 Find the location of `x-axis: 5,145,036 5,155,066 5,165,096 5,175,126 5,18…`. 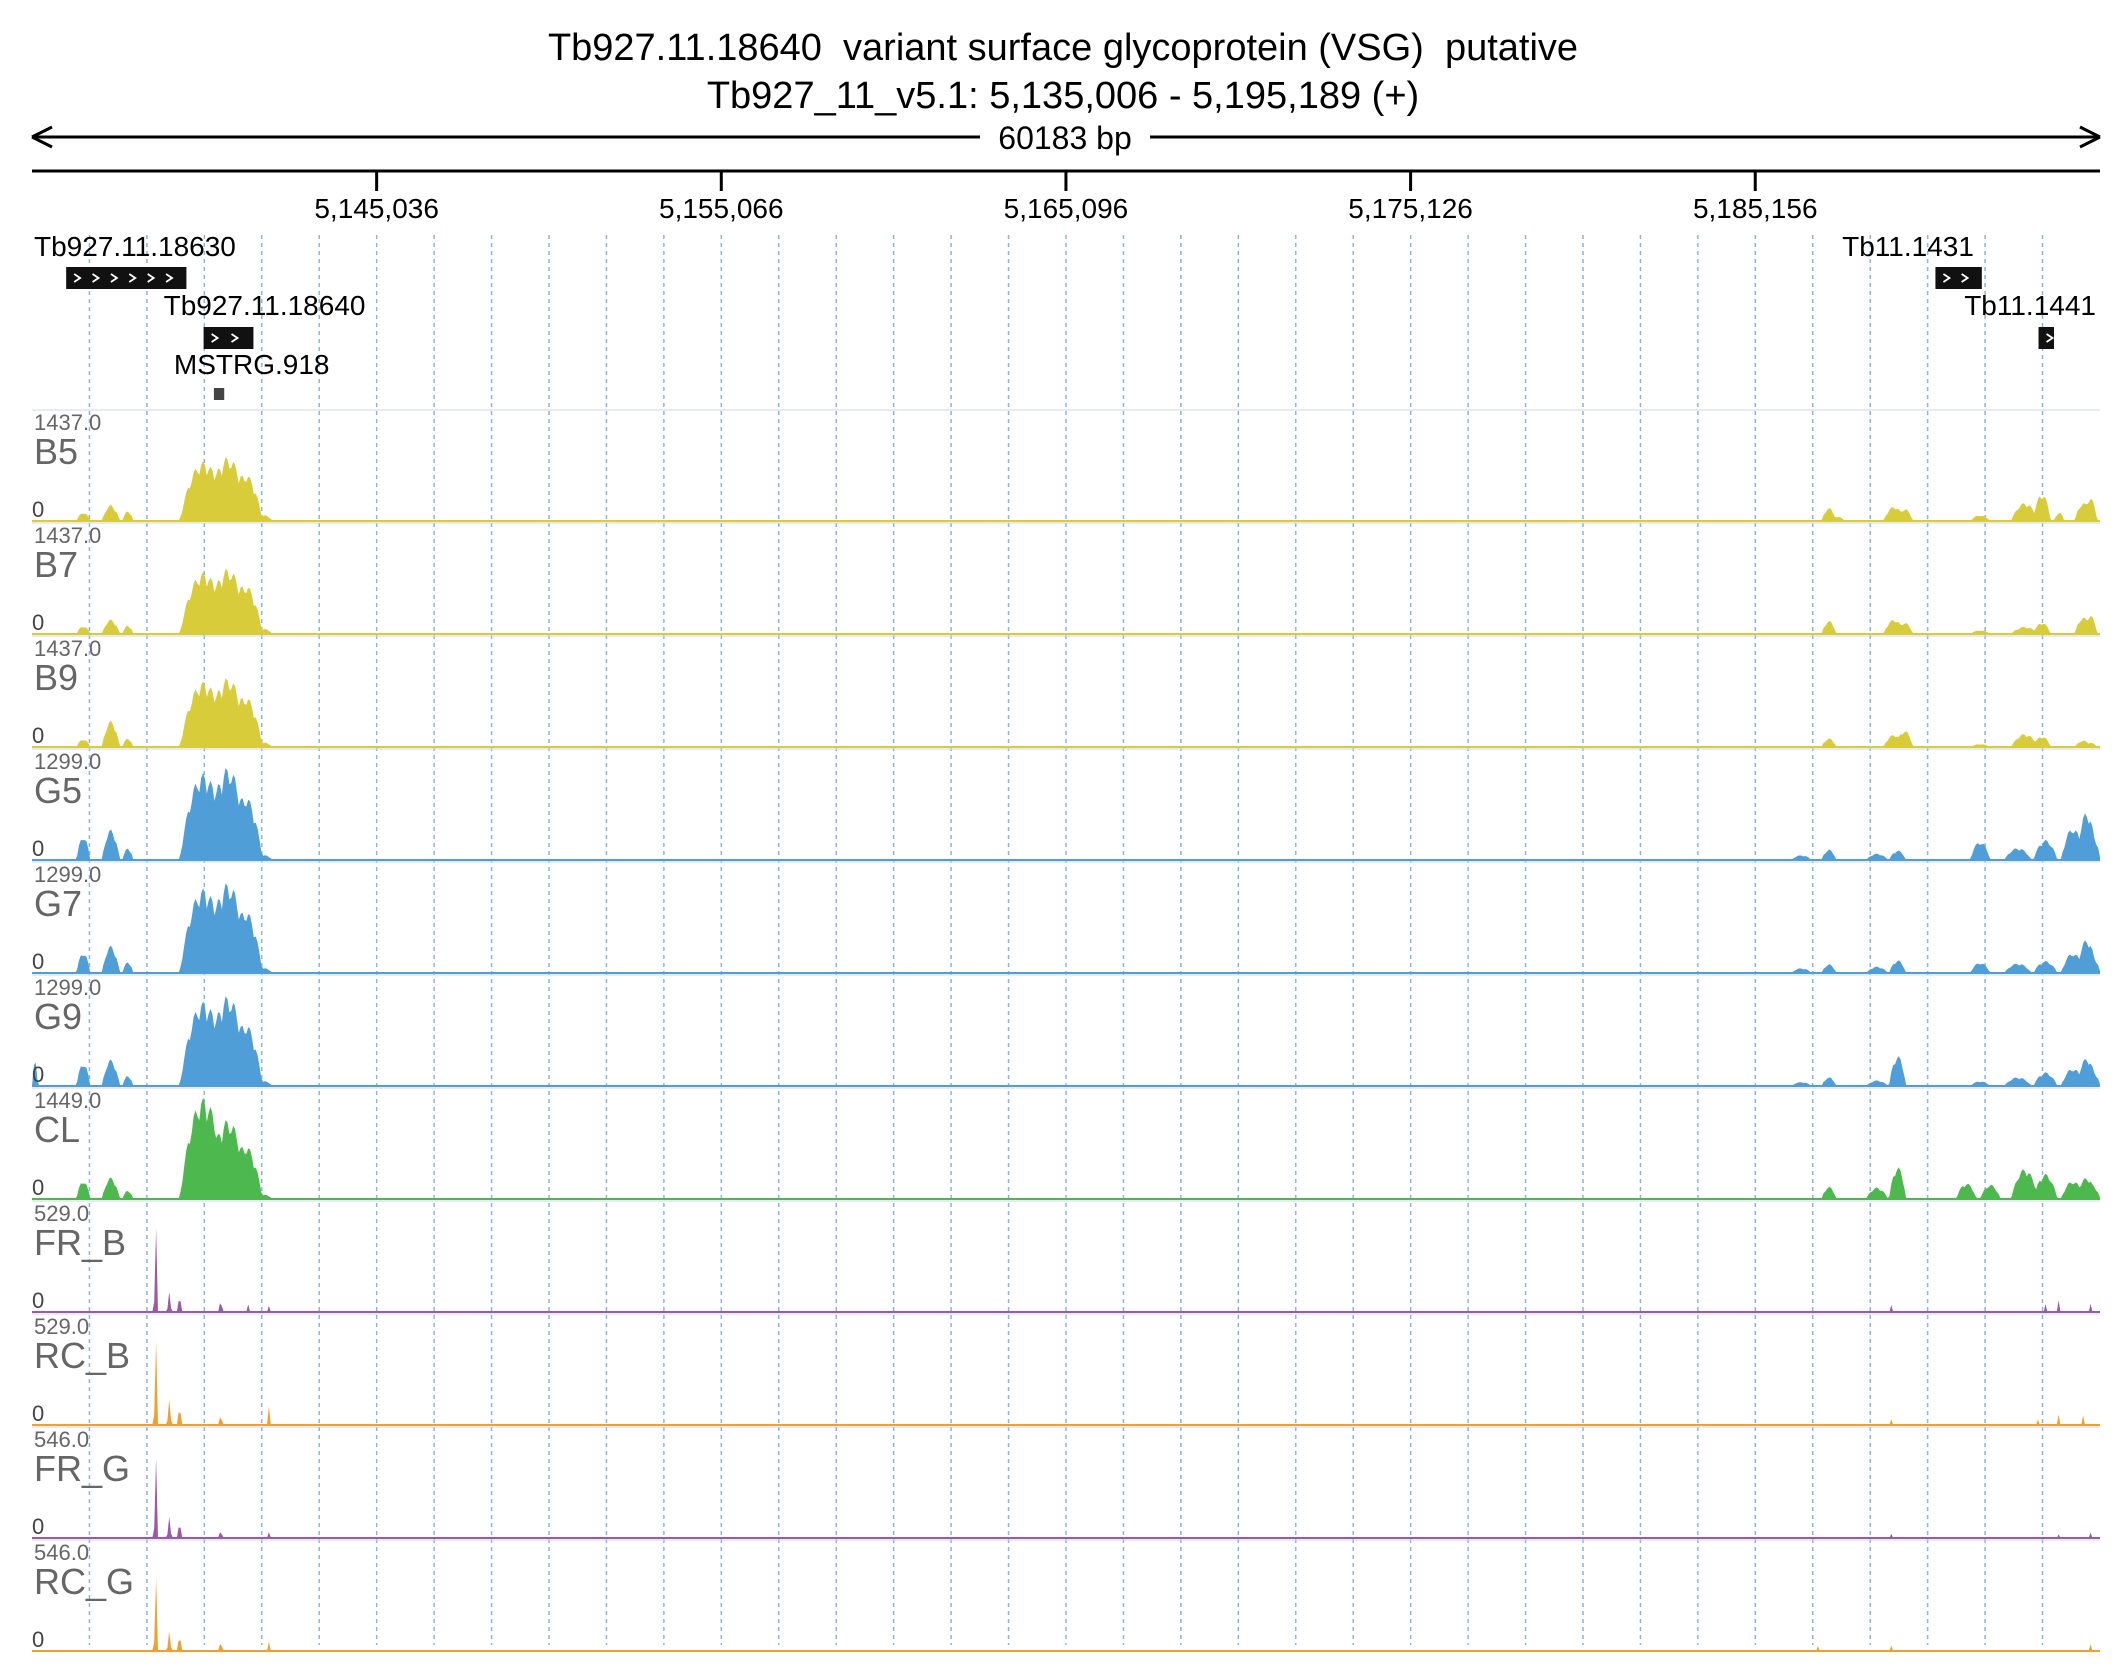

x-axis: 5,145,036 5,155,066 5,165,096 5,175,126 5,18… is located at coordinates (1066, 196).